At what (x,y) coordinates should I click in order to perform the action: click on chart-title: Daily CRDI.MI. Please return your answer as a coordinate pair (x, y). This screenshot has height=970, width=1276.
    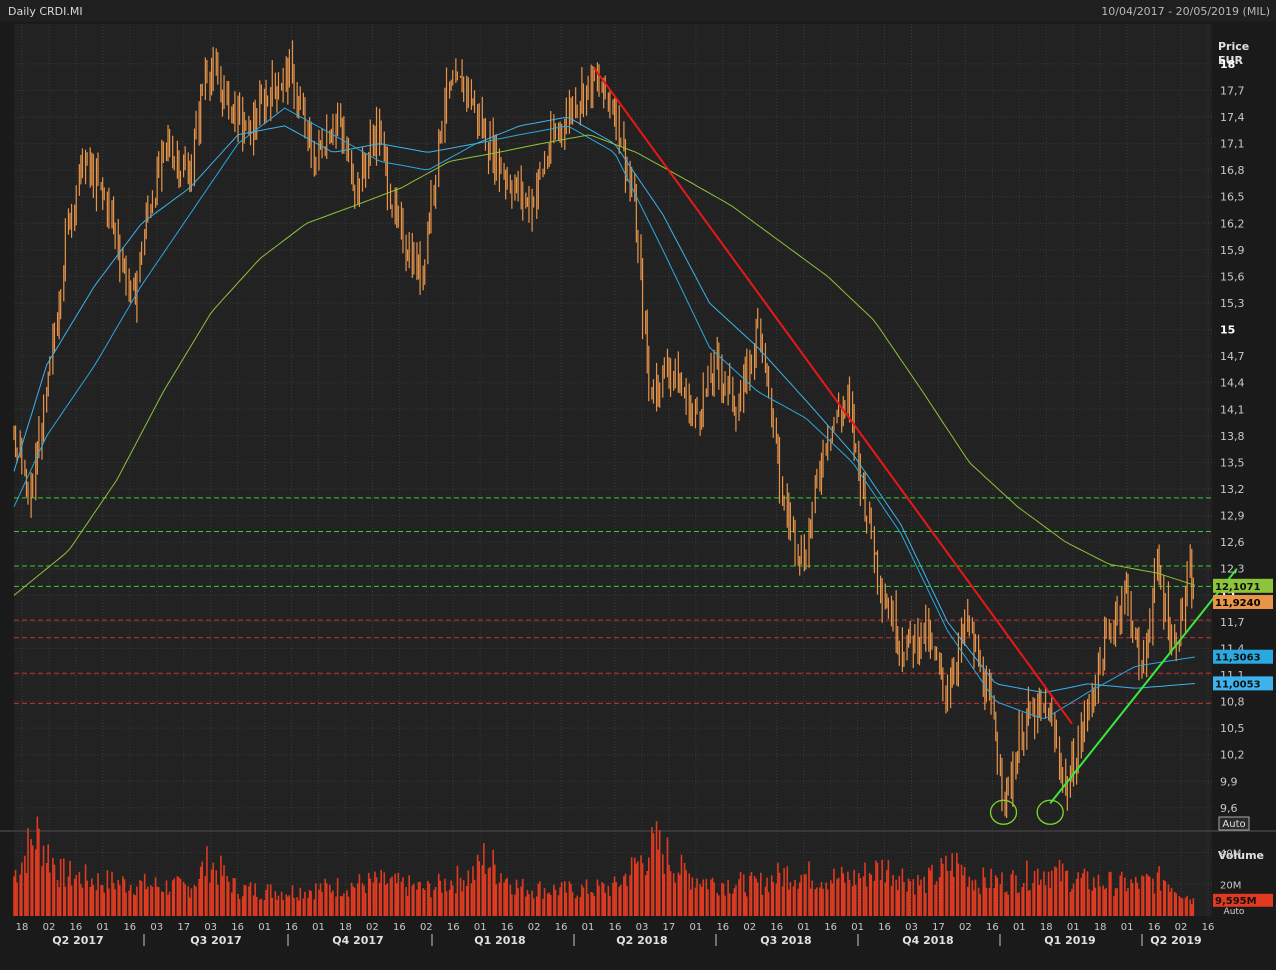
    Looking at the image, I should click on (45, 11).